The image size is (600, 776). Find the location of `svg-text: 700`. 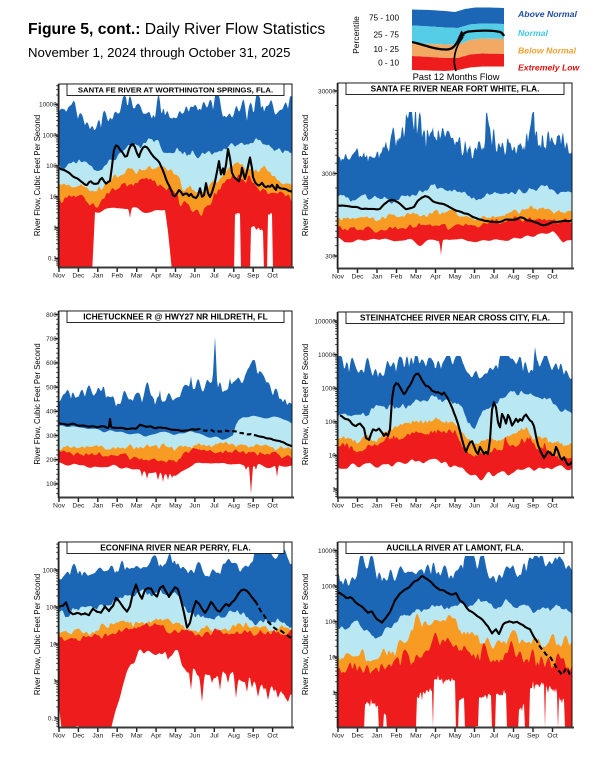

svg-text: 700 is located at coordinates (51, 339).